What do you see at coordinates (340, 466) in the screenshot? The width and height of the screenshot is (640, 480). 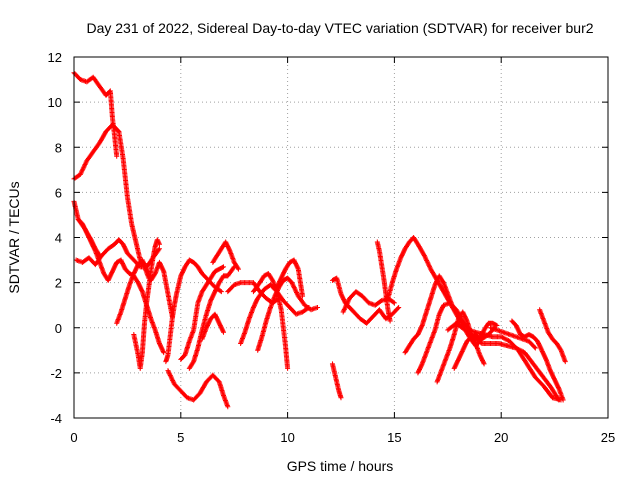 I see `x-axis-title: GPS time / hours` at bounding box center [340, 466].